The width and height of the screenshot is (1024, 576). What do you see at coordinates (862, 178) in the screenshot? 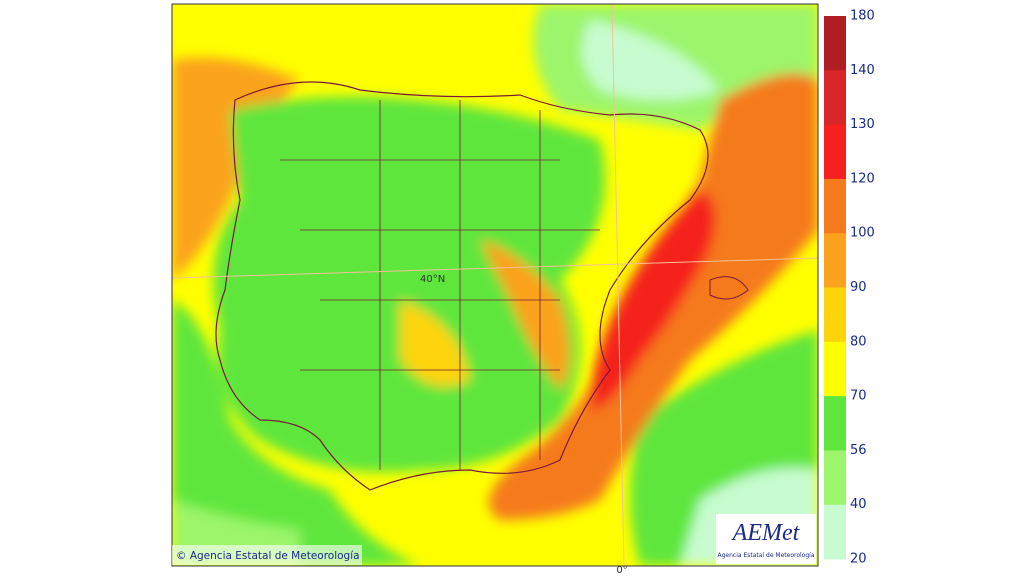
I see `legend-label: 120` at bounding box center [862, 178].